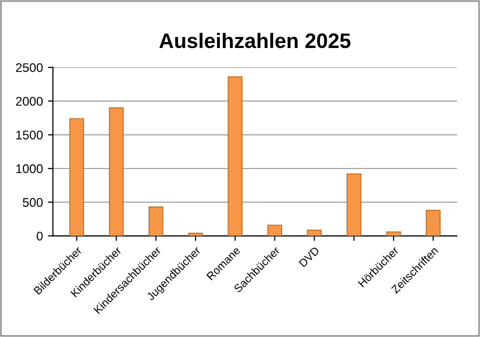  Describe the element at coordinates (254, 40) in the screenshot. I see `chart-title: Ausleihzahlen 2025` at that location.